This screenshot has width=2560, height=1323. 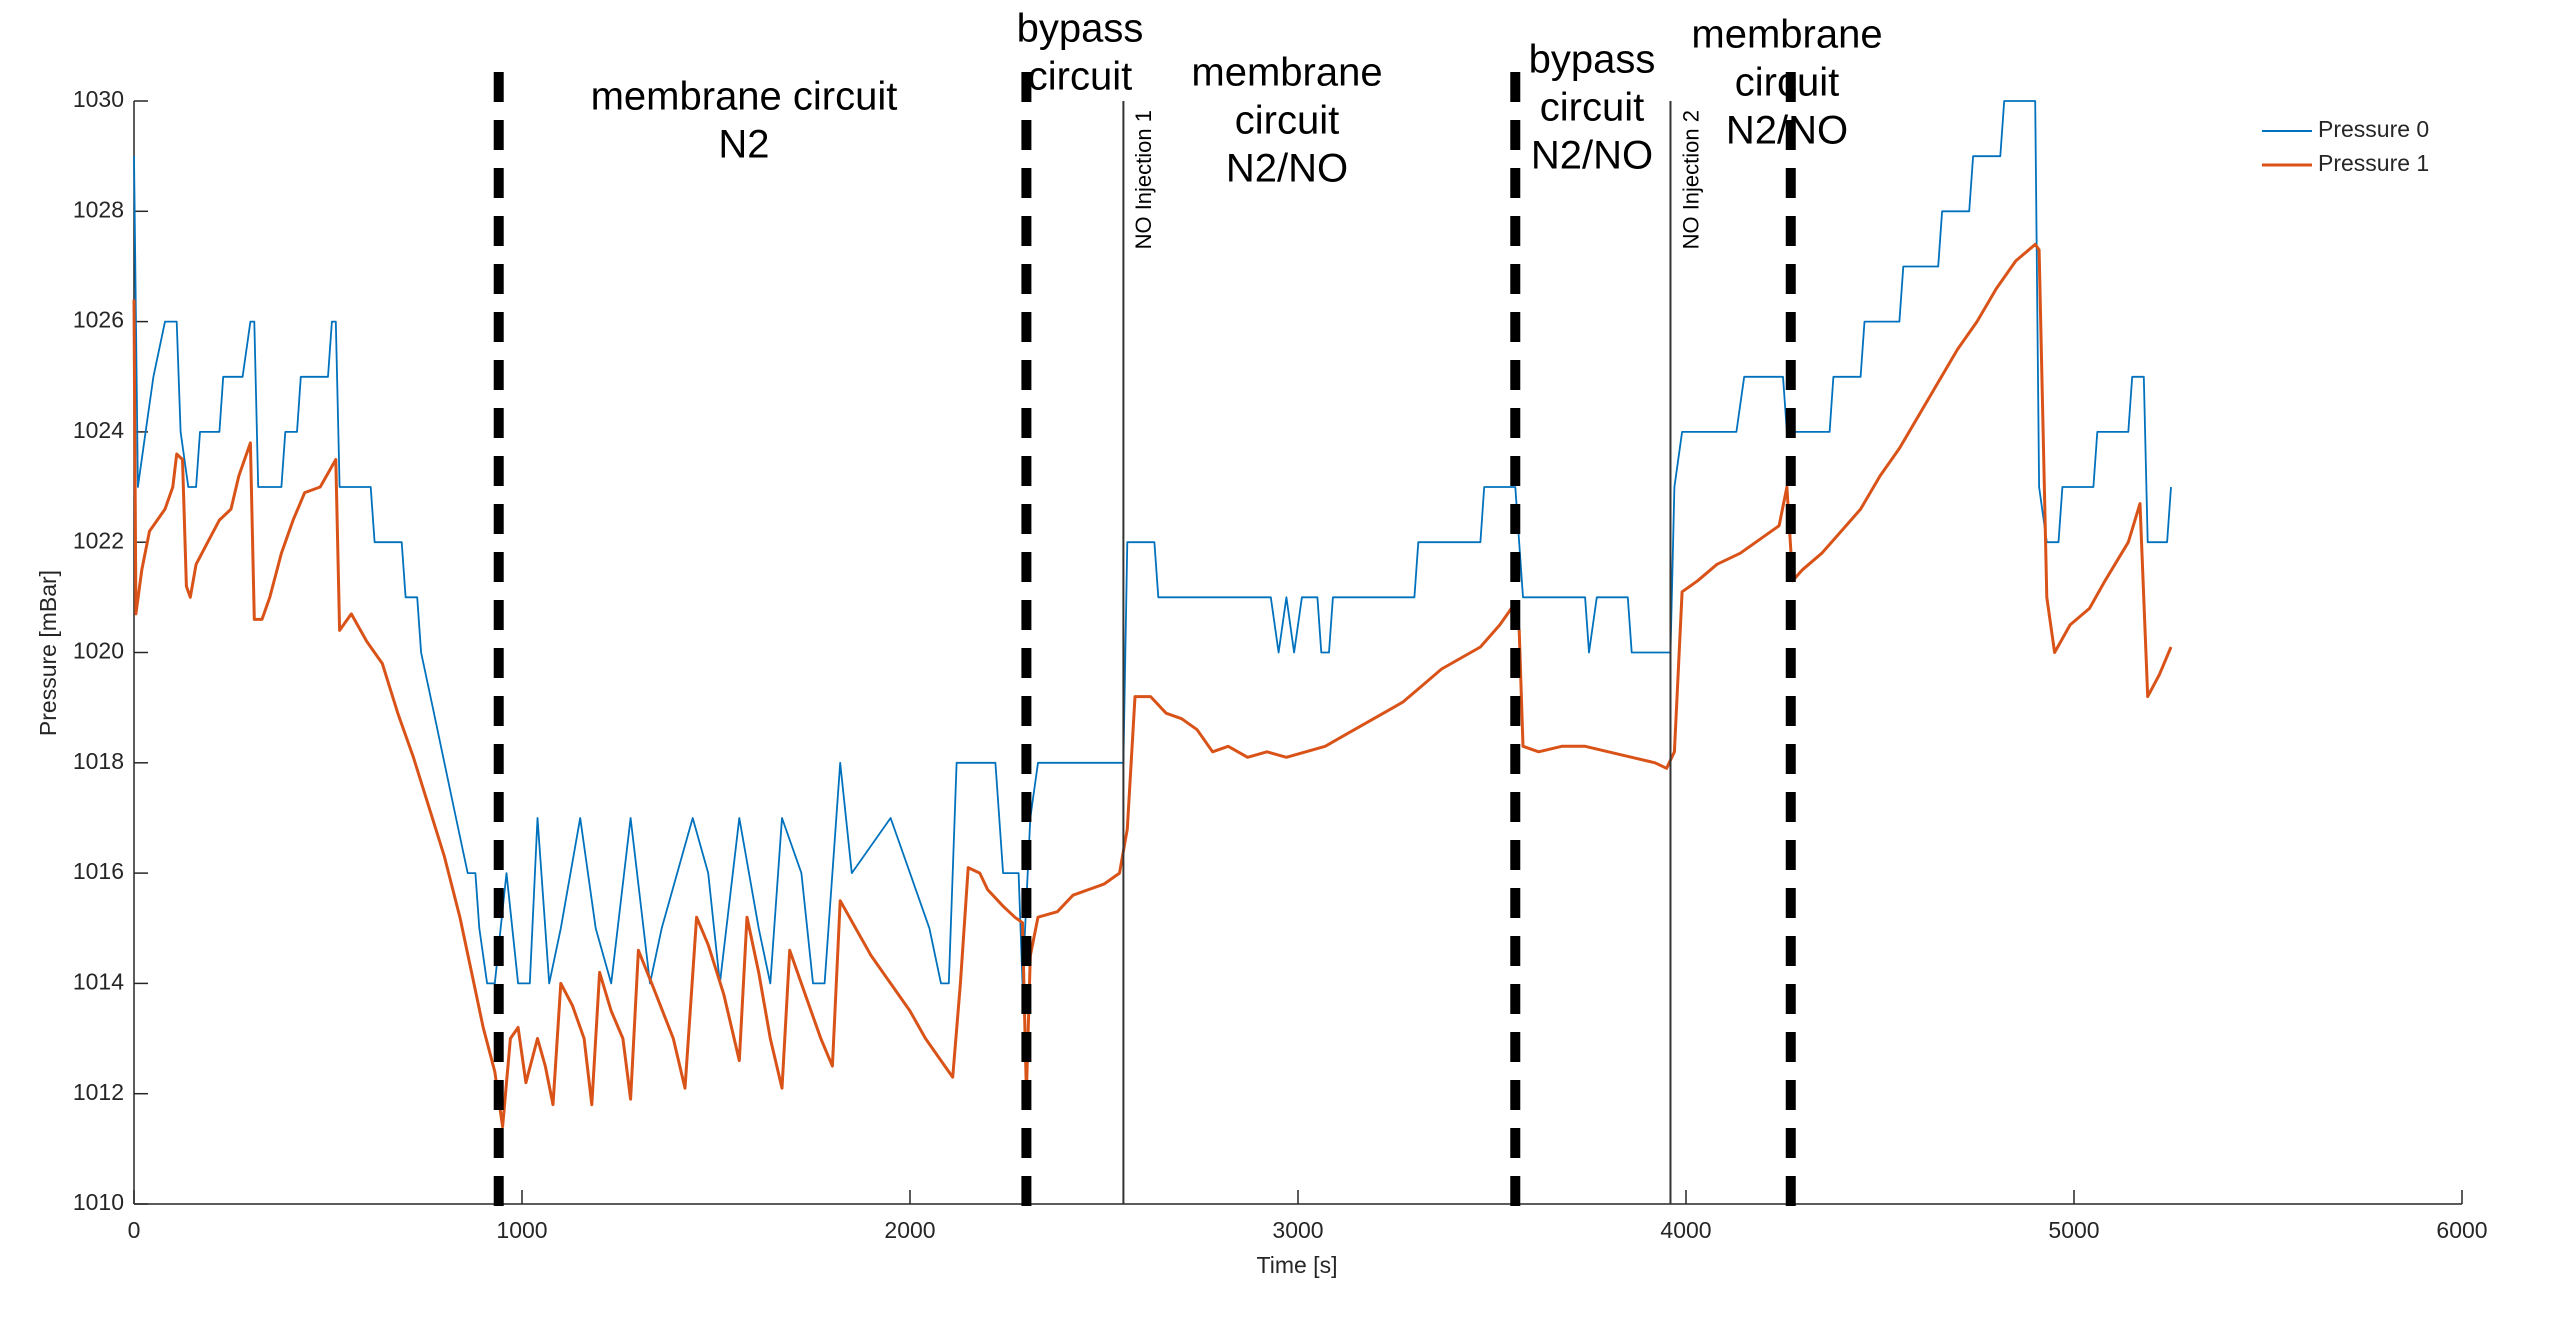 What do you see at coordinates (744, 97) in the screenshot?
I see `region-label: membrane circuit` at bounding box center [744, 97].